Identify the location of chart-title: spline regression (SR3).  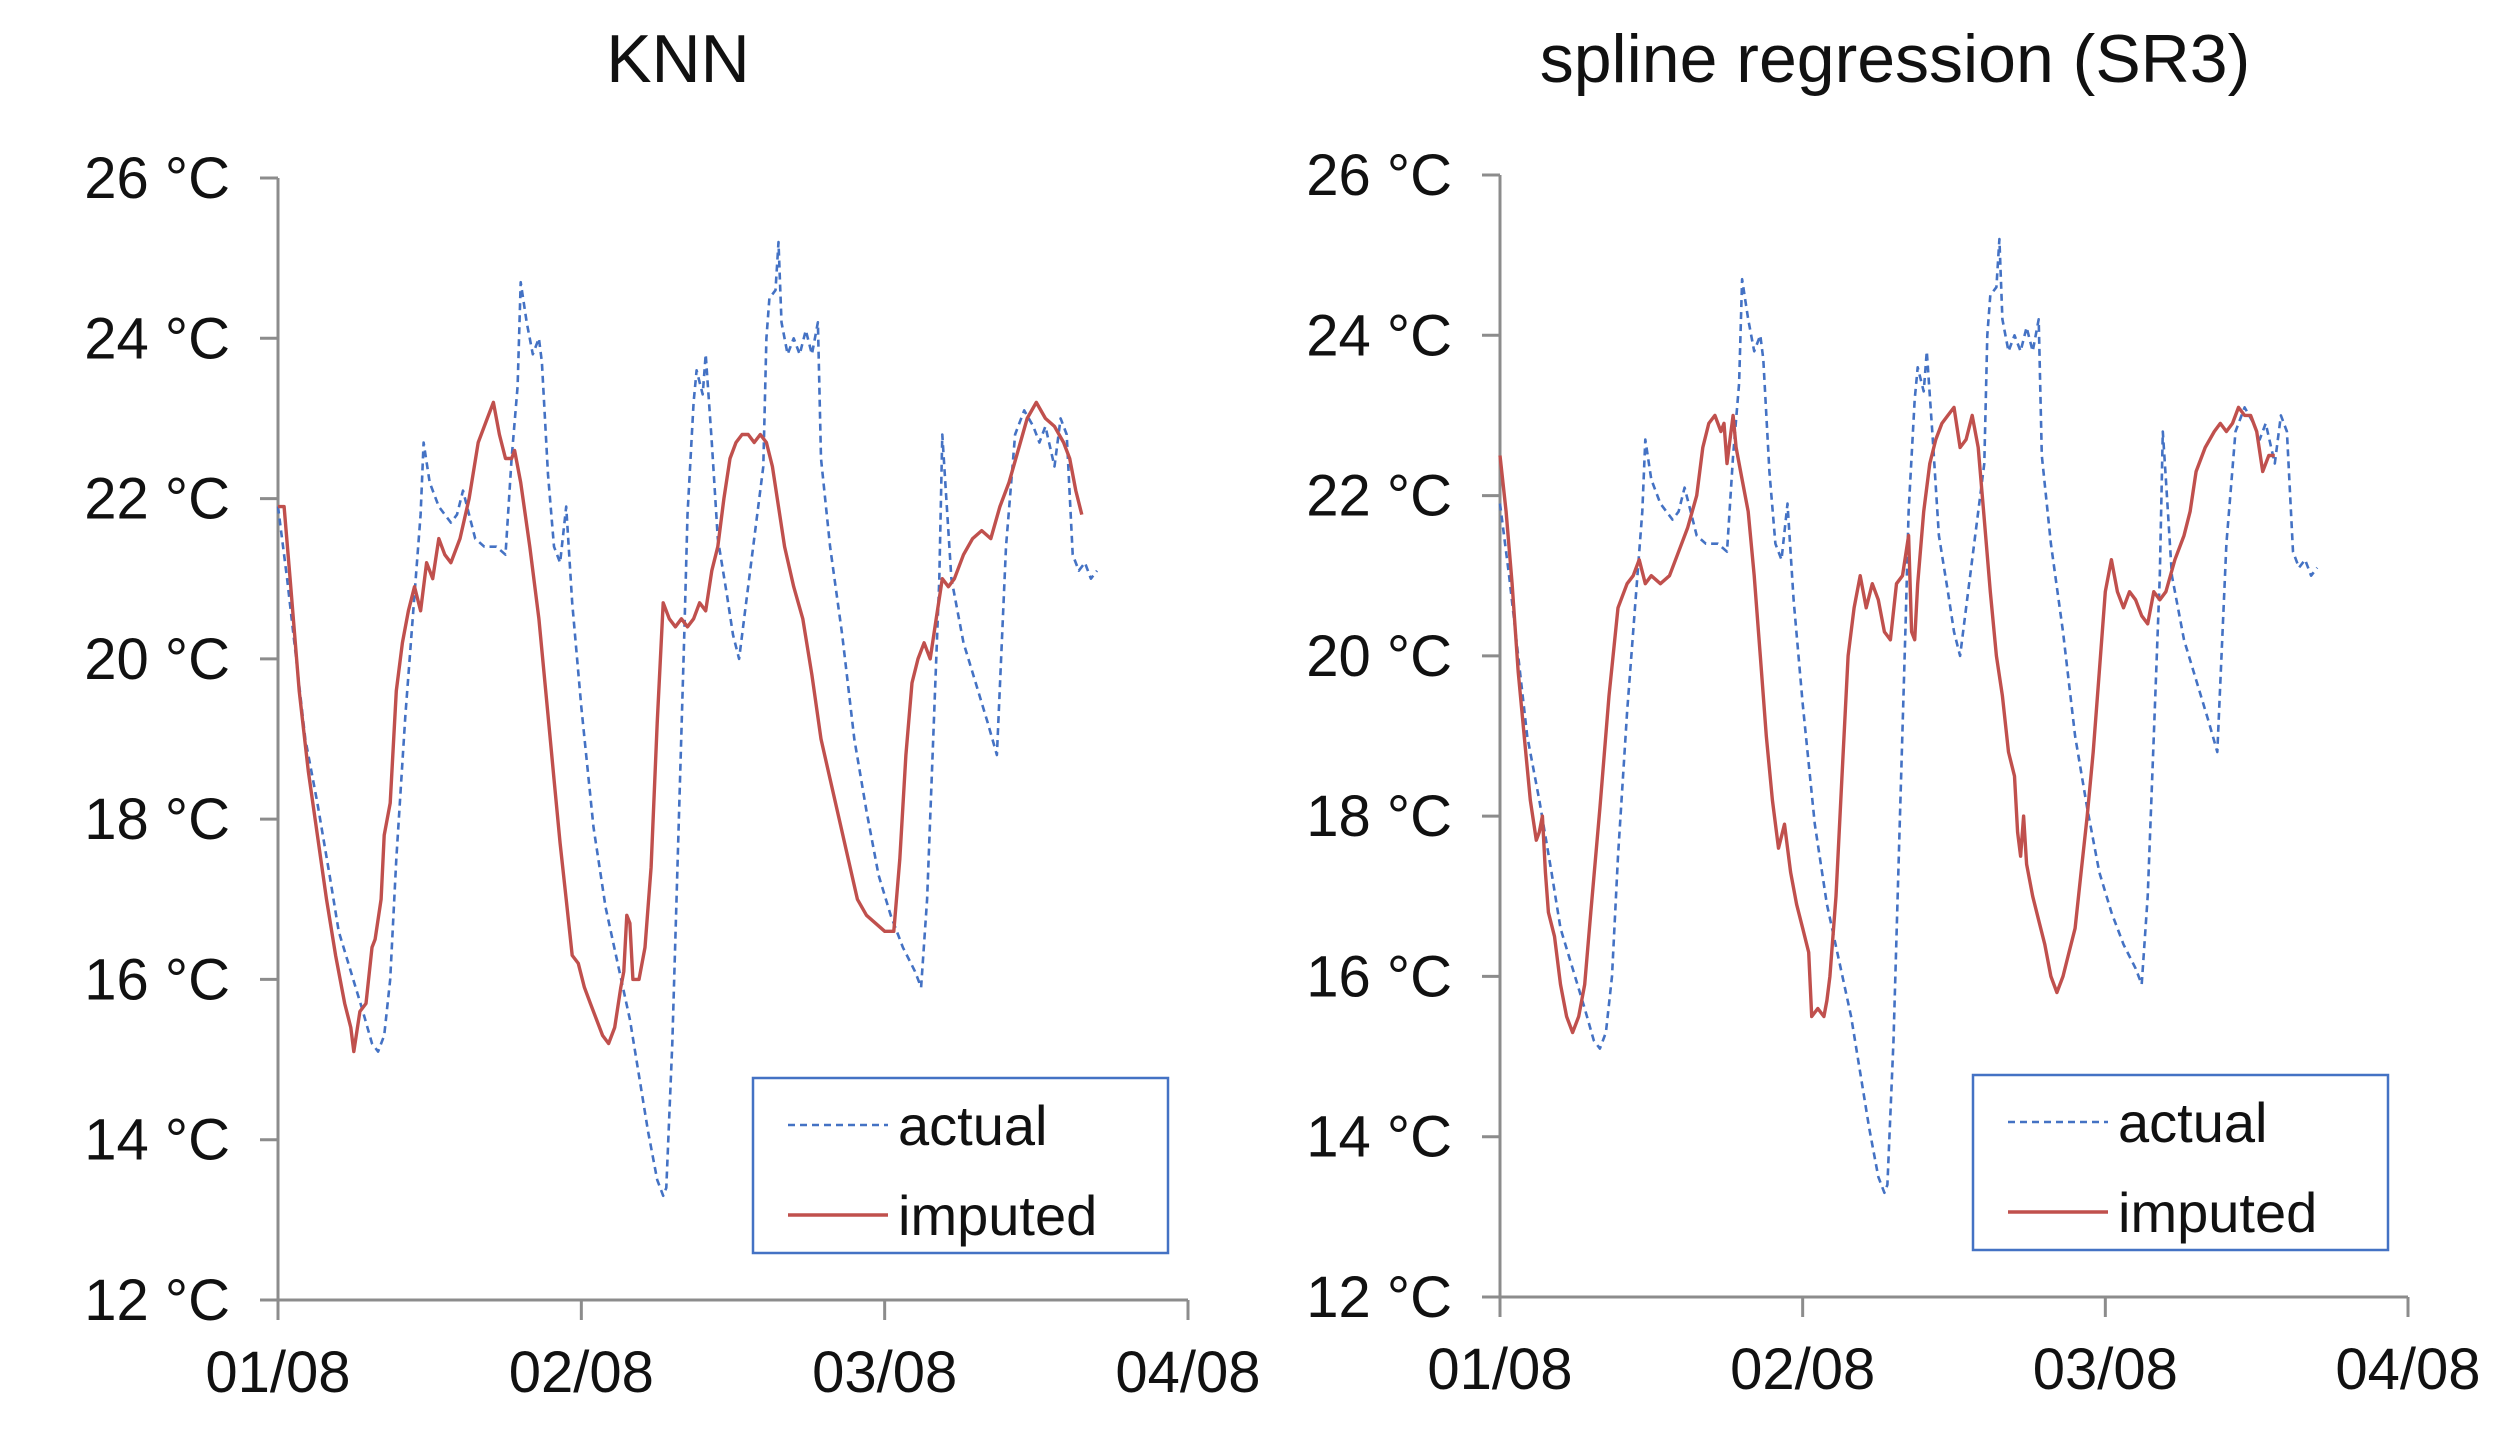
(1895, 59).